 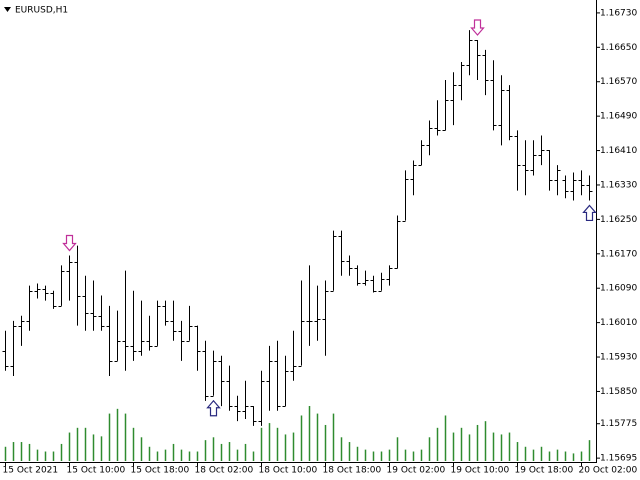 I want to click on y-tick-label: 1.16250, so click(x=618, y=220).